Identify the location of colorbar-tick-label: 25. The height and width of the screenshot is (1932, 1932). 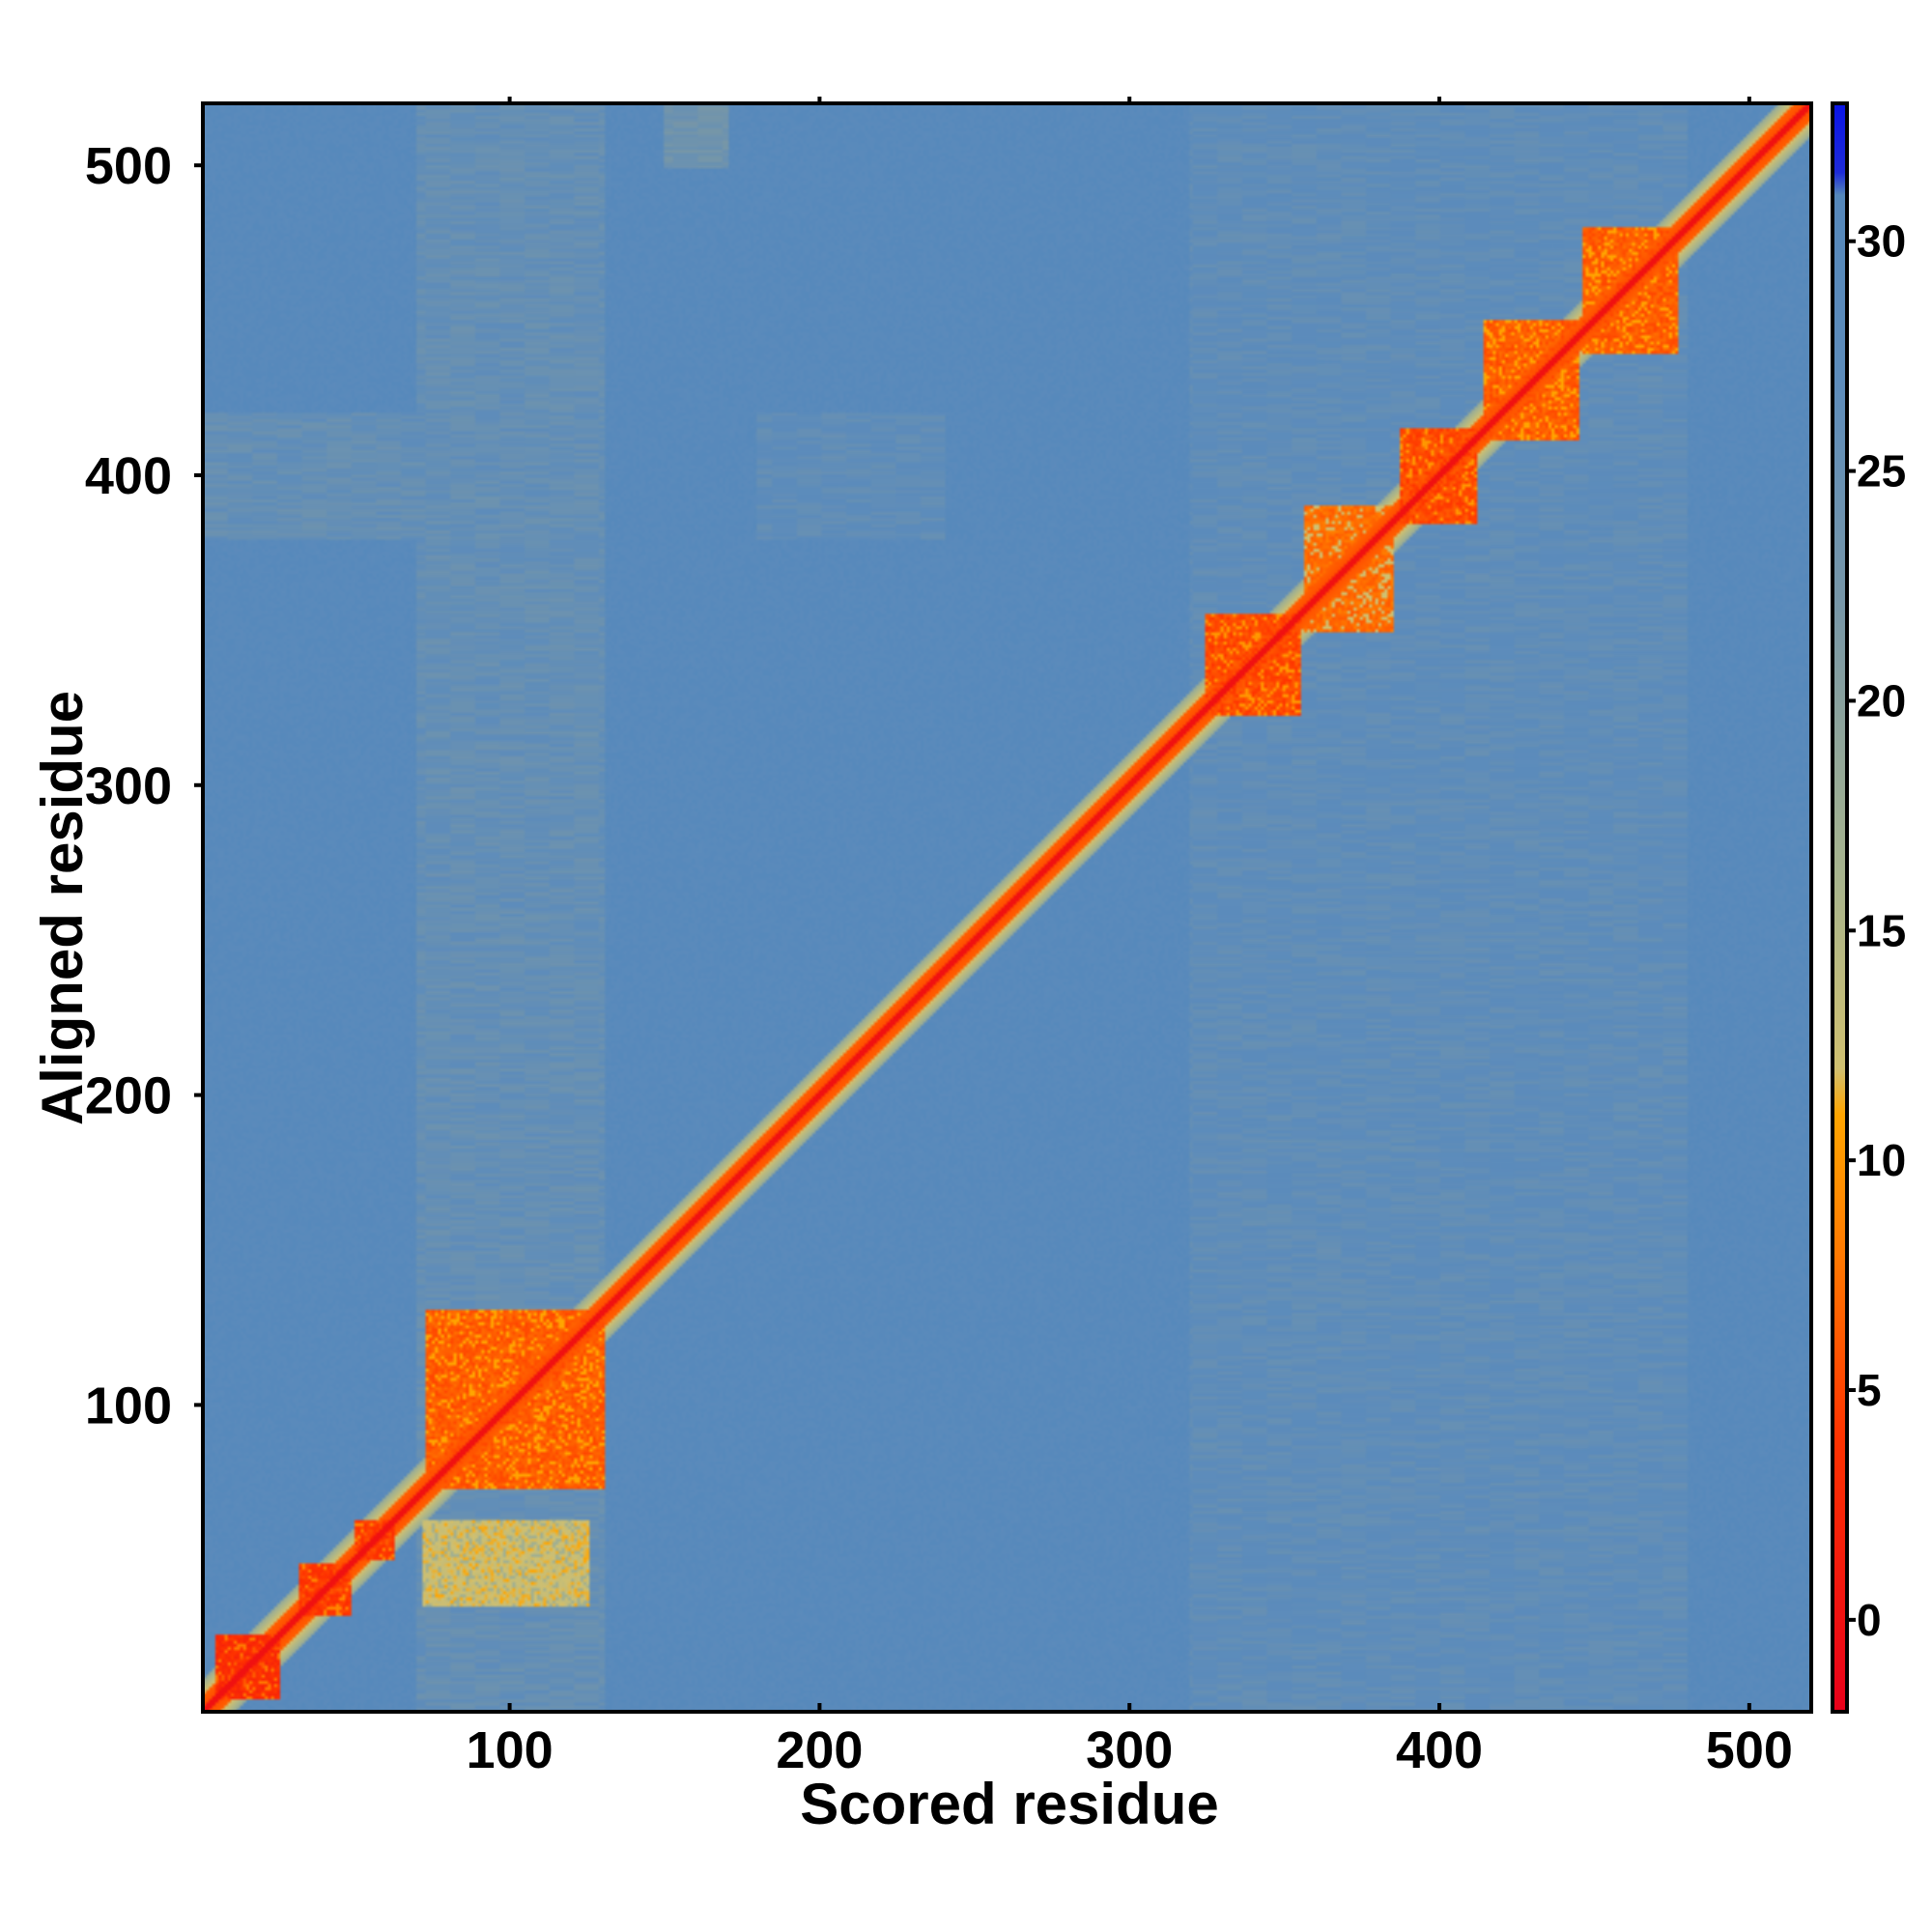
(1881, 471).